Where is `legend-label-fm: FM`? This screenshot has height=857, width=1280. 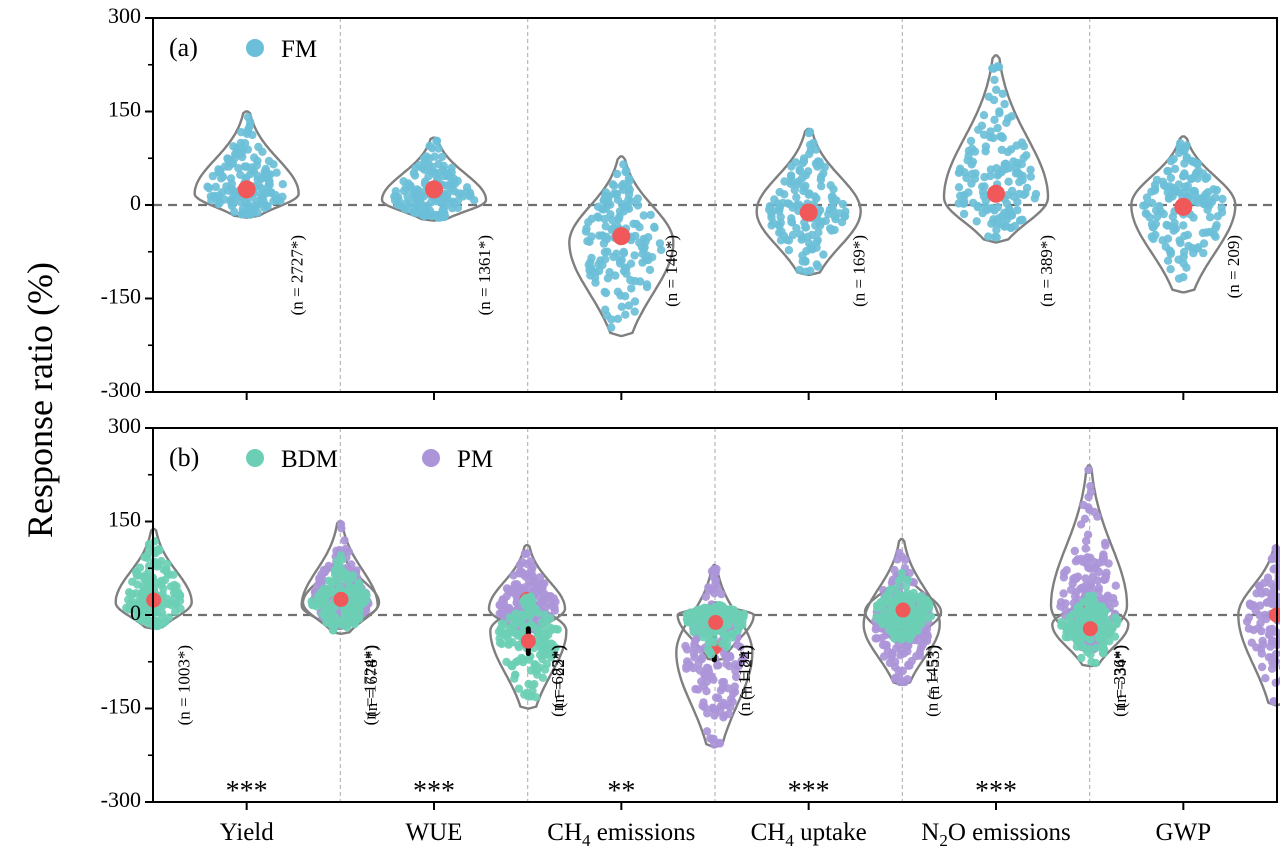 legend-label-fm: FM is located at coordinates (299, 49).